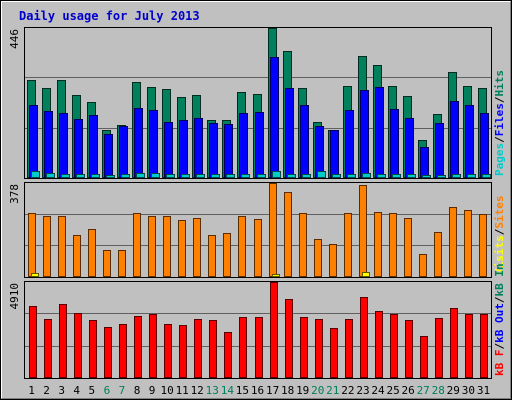  Describe the element at coordinates (499, 123) in the screenshot. I see `legend-text: Pages/Files/Hits` at that location.